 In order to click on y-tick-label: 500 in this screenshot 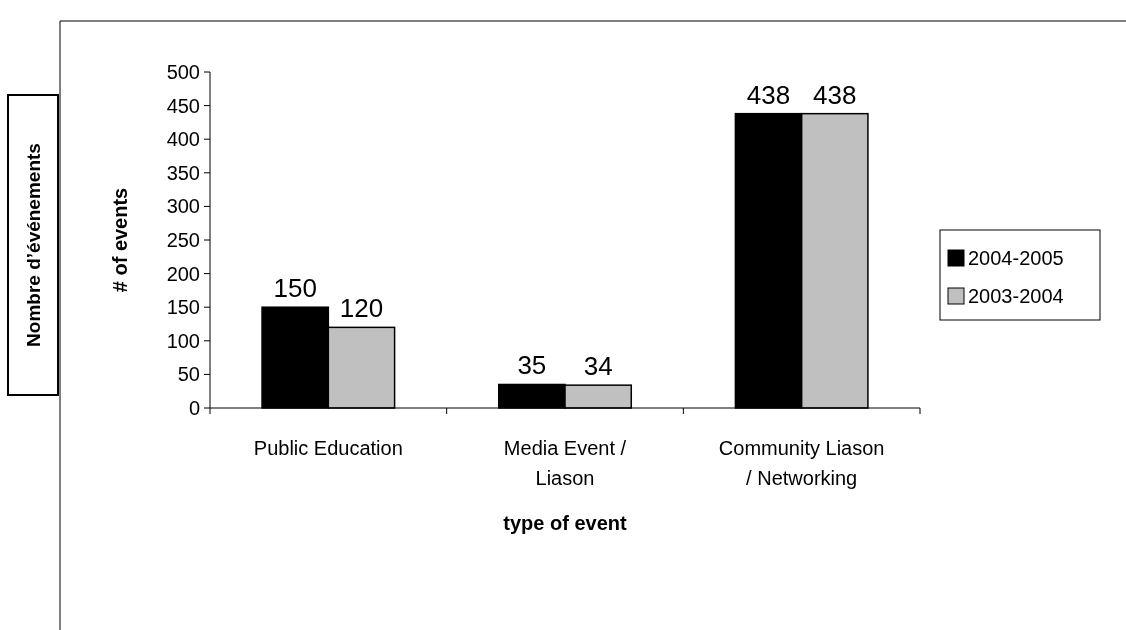, I will do `click(183, 72)`.